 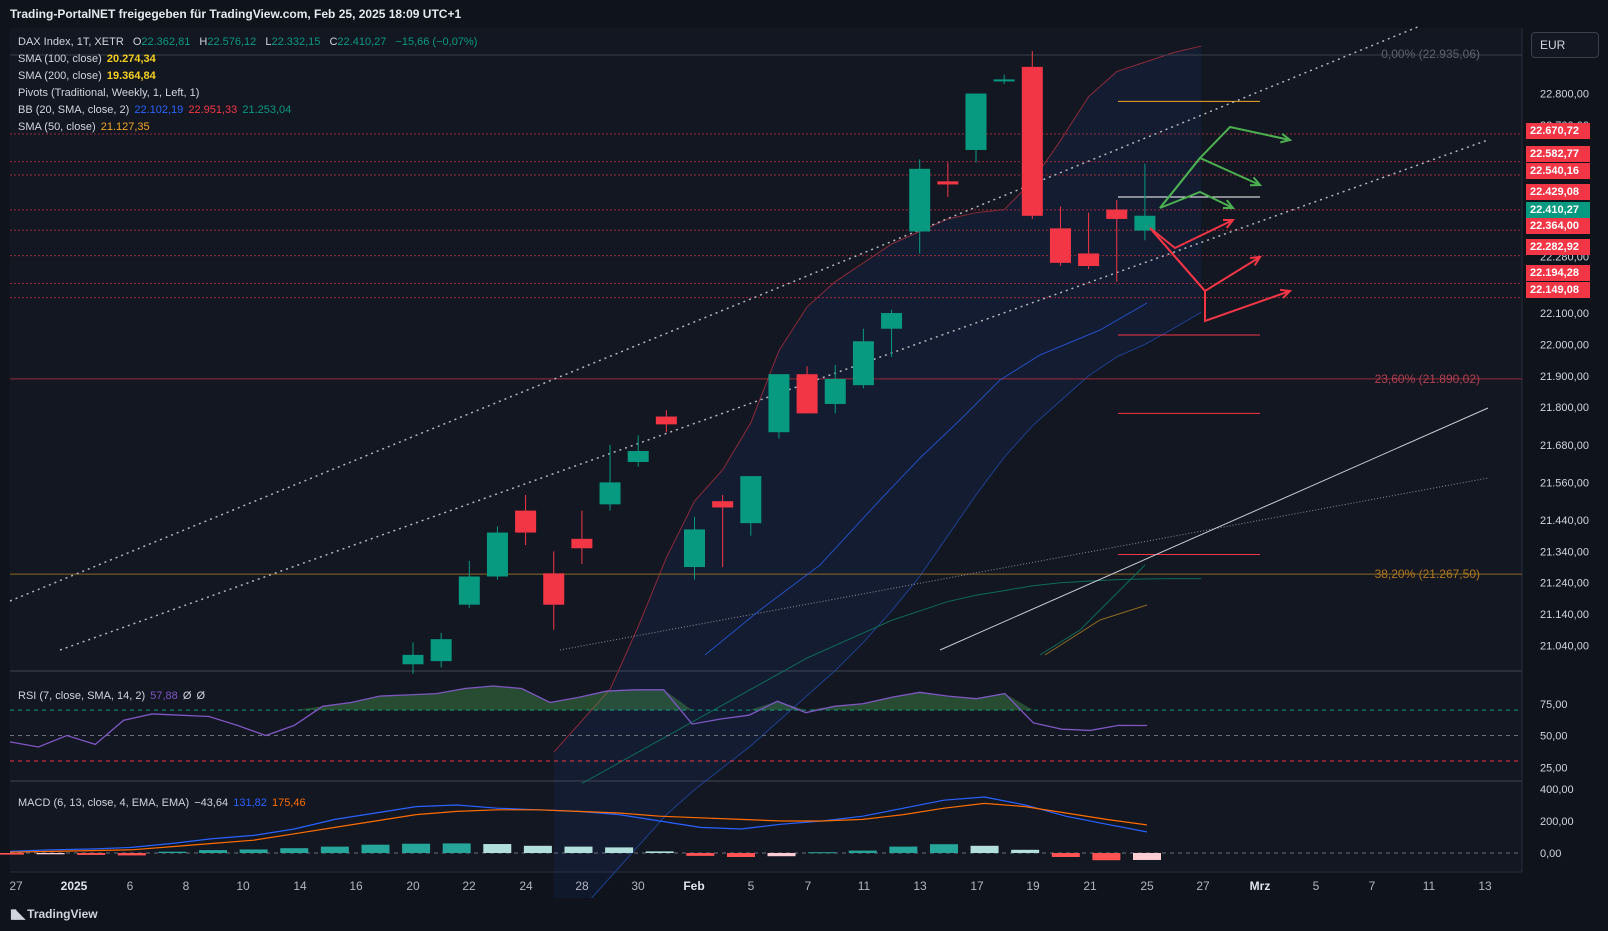 What do you see at coordinates (1558, 192) in the screenshot?
I see `price-tag: 22.429,08` at bounding box center [1558, 192].